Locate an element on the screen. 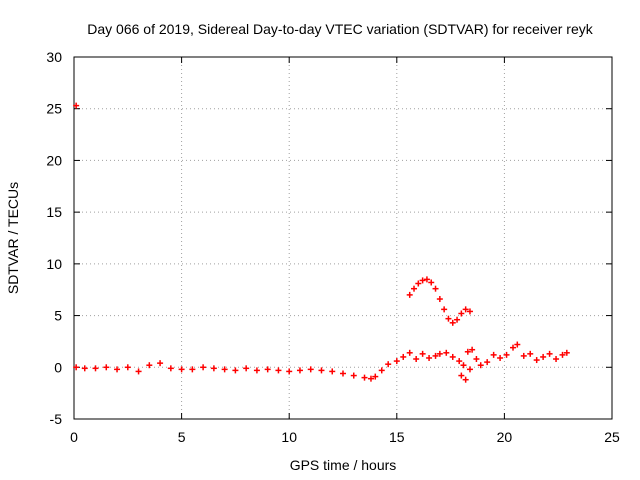 This screenshot has width=640, height=480. x-tick-label: 0 is located at coordinates (74, 437).